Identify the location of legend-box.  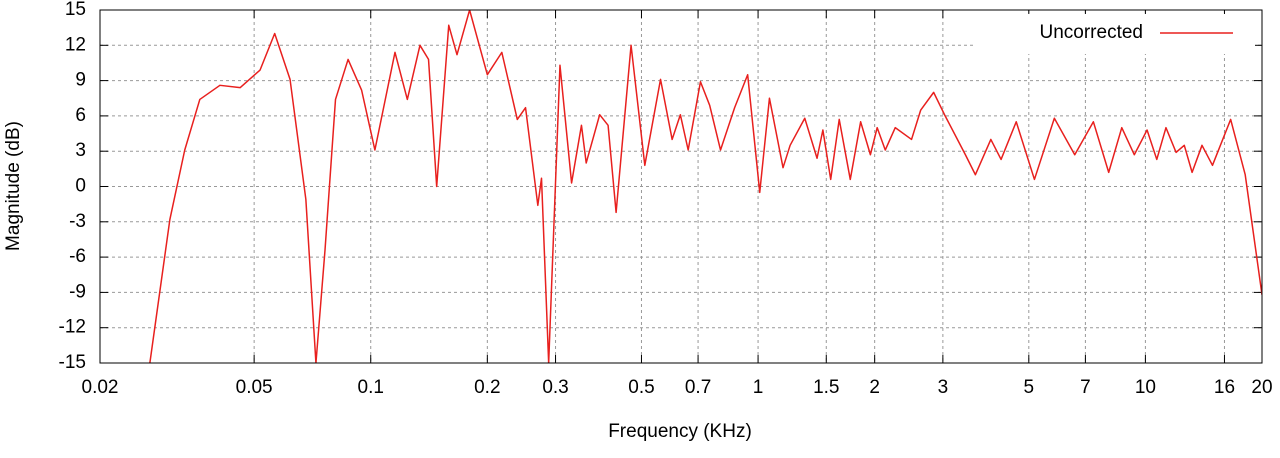
(1115, 34).